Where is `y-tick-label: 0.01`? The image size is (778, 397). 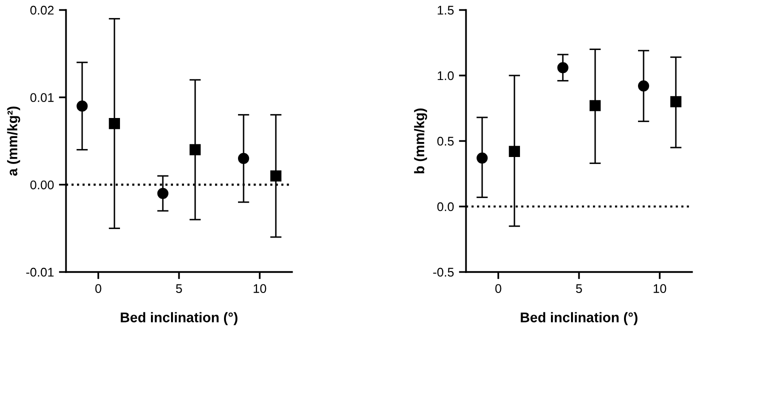 y-tick-label: 0.01 is located at coordinates (42, 97).